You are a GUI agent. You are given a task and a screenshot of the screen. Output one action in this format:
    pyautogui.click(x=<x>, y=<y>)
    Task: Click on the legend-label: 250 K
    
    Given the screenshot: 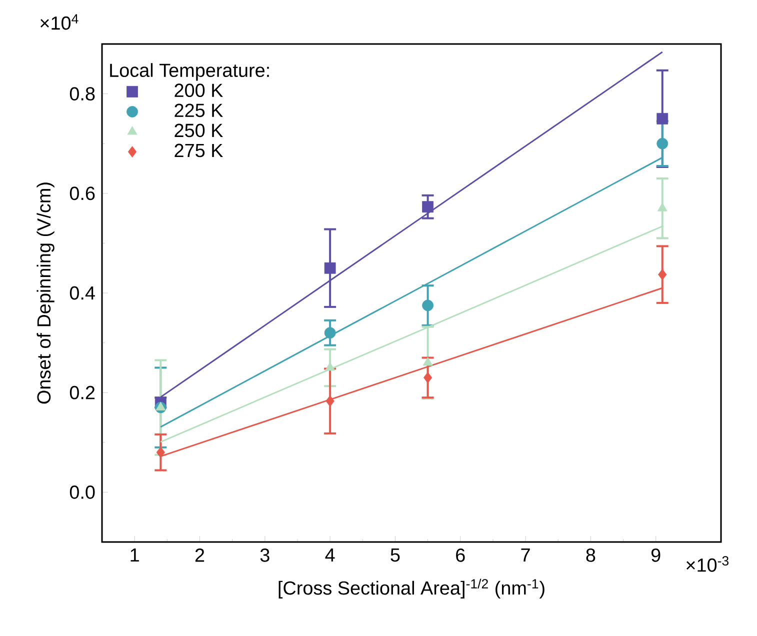 What is the action you would take?
    pyautogui.click(x=198, y=131)
    